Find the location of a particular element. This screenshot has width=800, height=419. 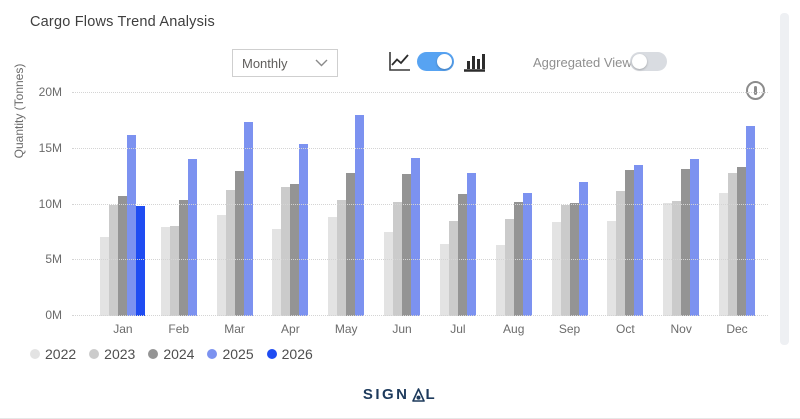

bar-group-jan is located at coordinates (123, 204).